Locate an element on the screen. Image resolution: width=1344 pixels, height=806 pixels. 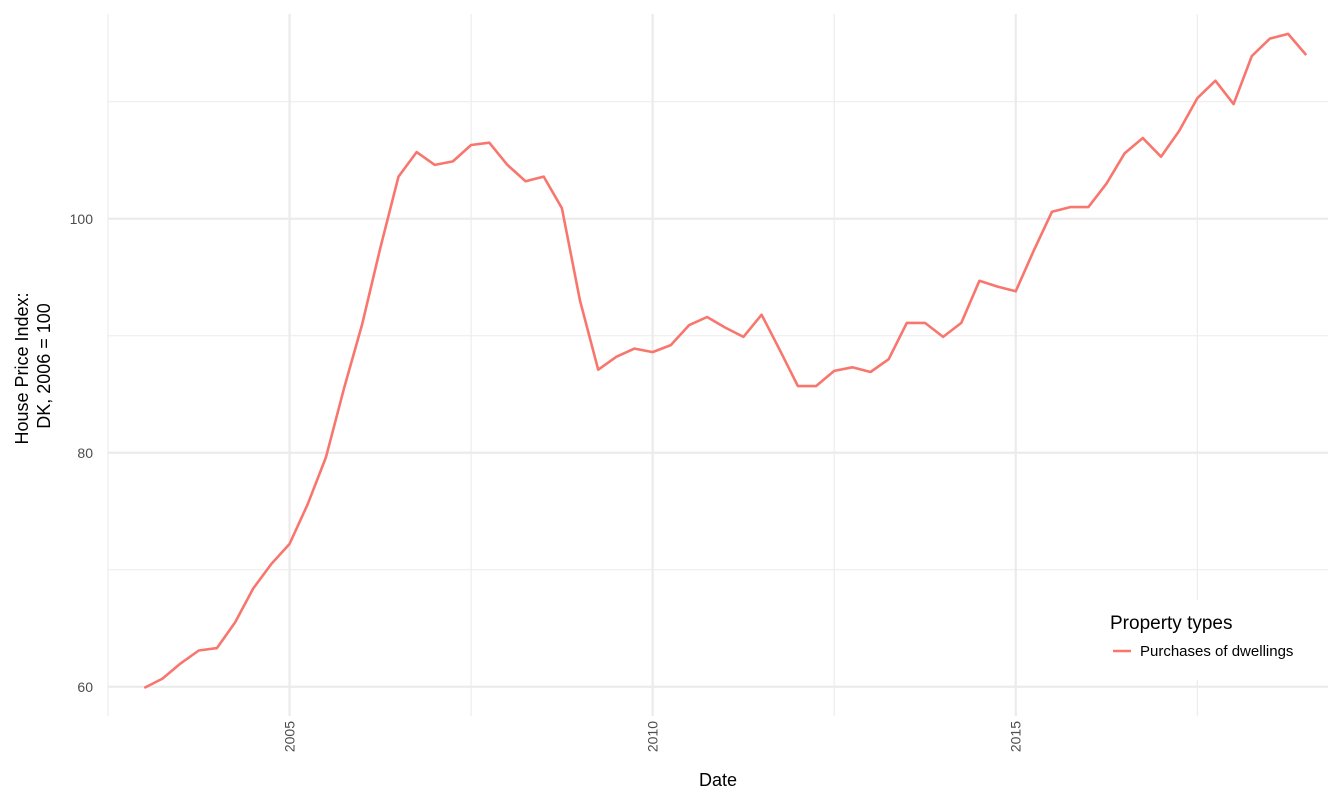
x-tick-label: 2015 is located at coordinates (1016, 736).